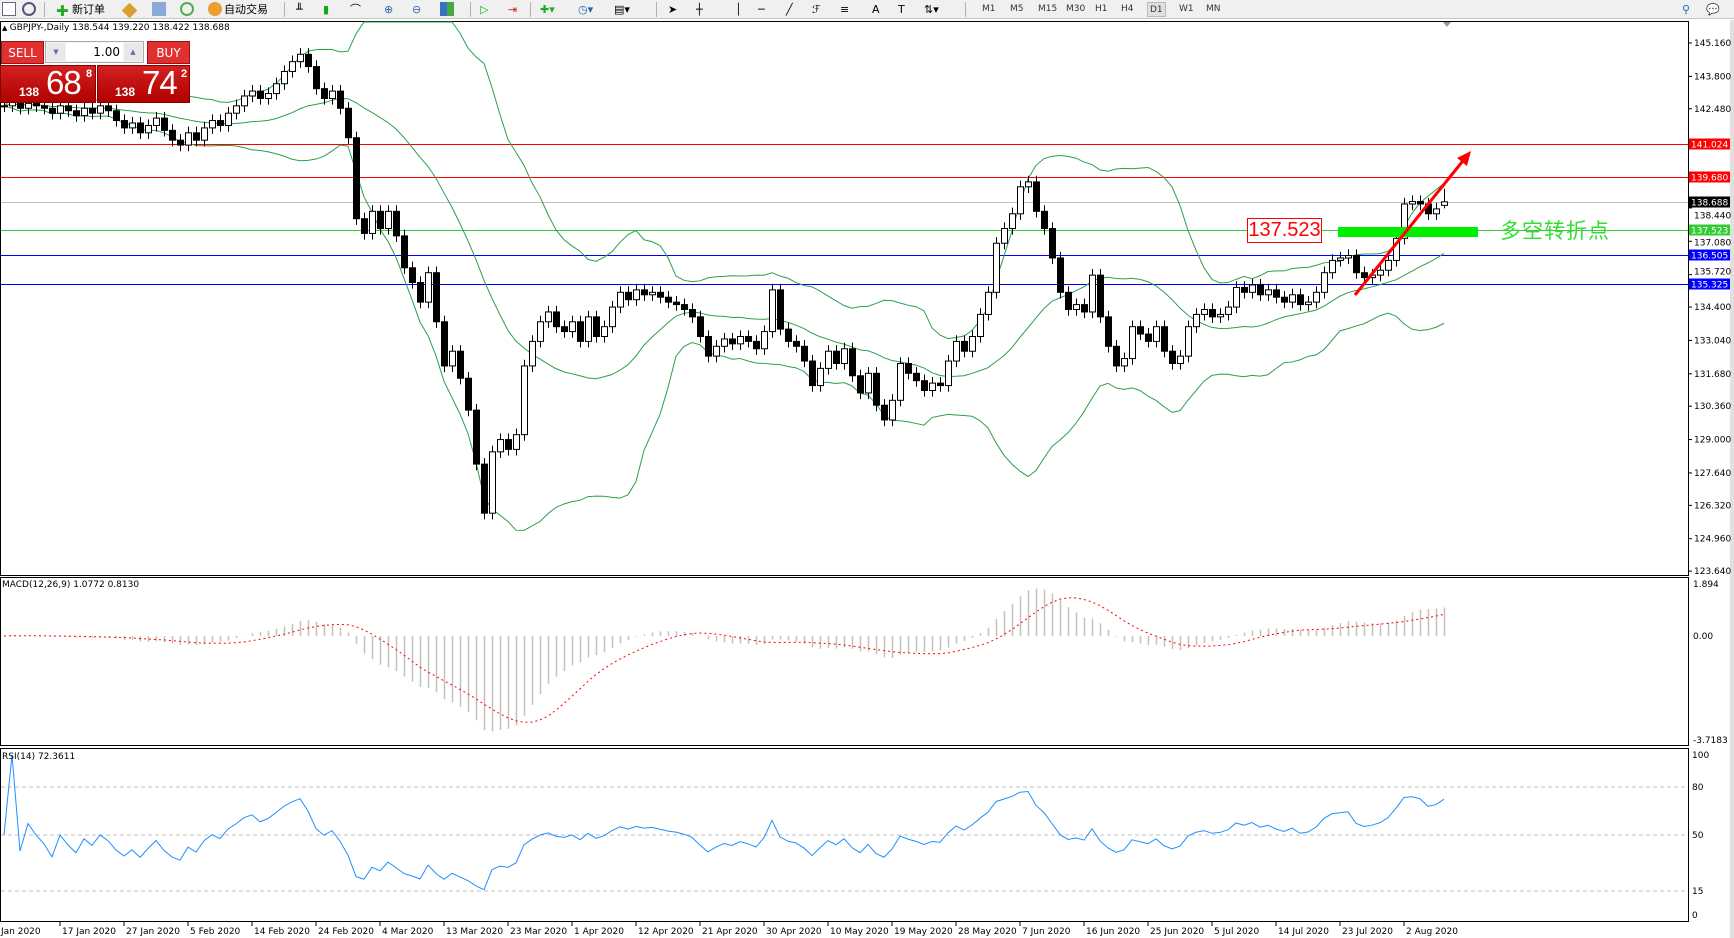 This screenshot has height=938, width=1734. I want to click on date-label: 5 Jul 2020, so click(1236, 932).